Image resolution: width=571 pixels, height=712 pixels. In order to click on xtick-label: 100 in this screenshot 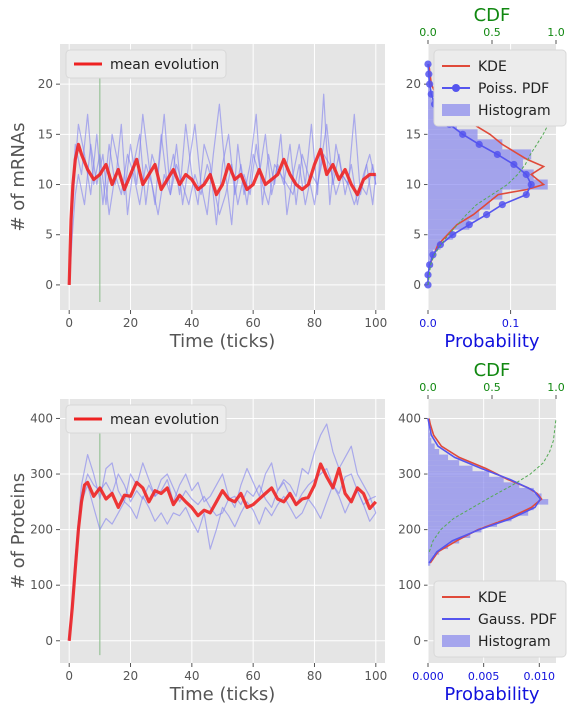, I will do `click(375, 323)`.